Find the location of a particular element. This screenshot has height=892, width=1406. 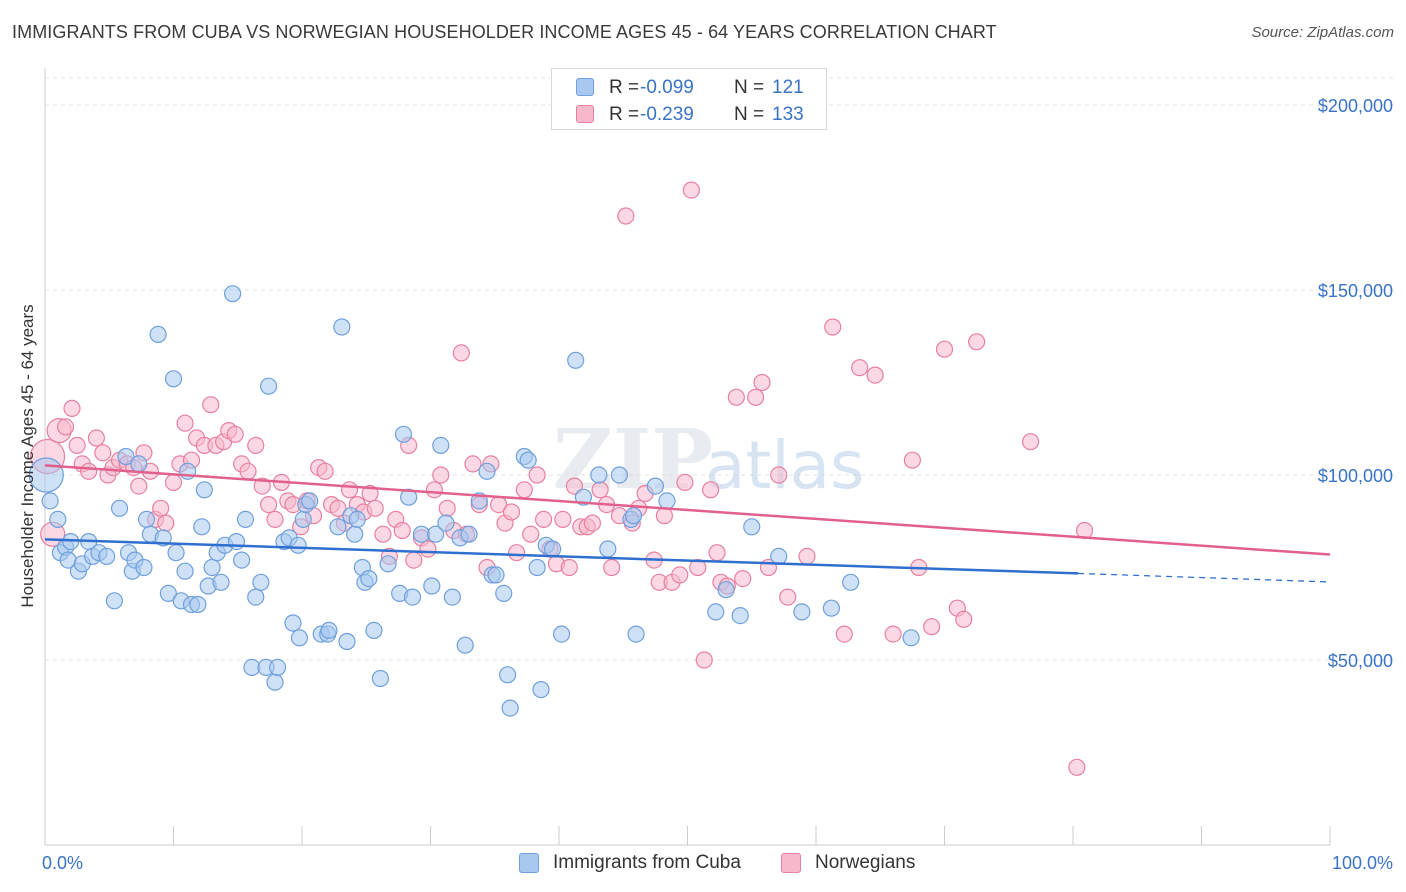

legend-swatch-norwegians is located at coordinates (585, 114).